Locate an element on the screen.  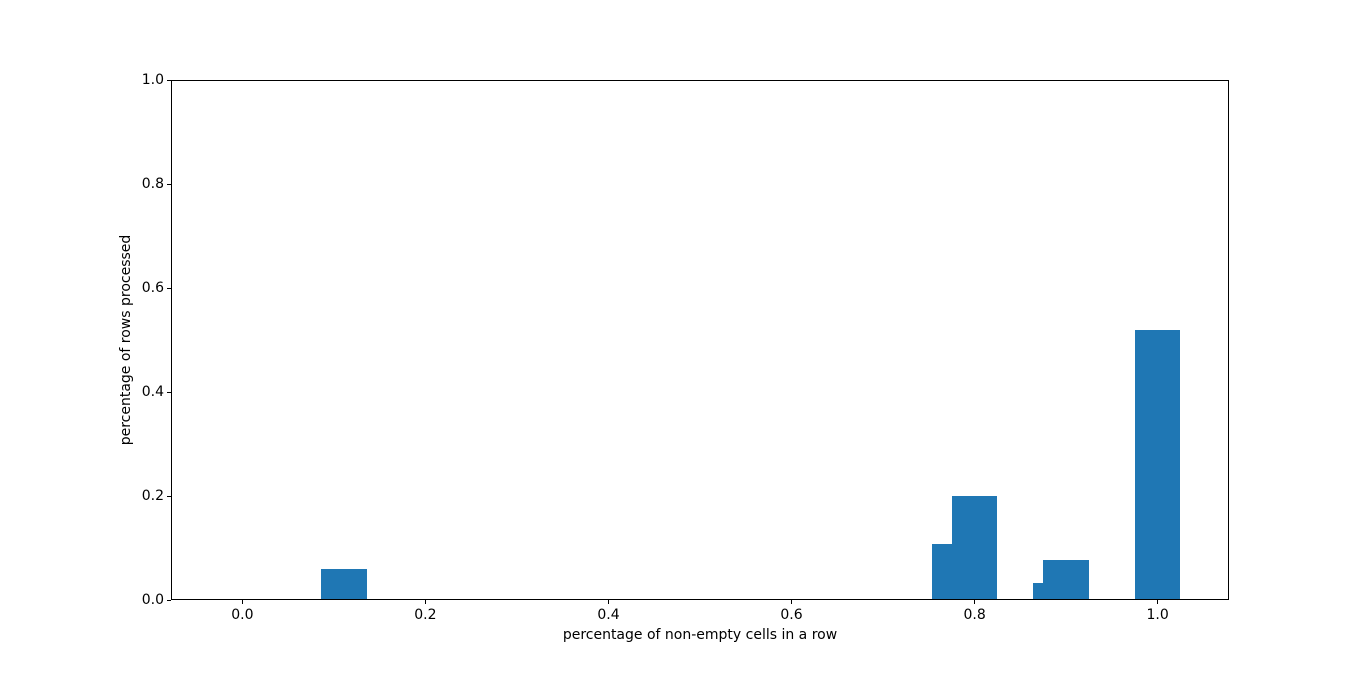
x-tick-label: 0.2 is located at coordinates (425, 615).